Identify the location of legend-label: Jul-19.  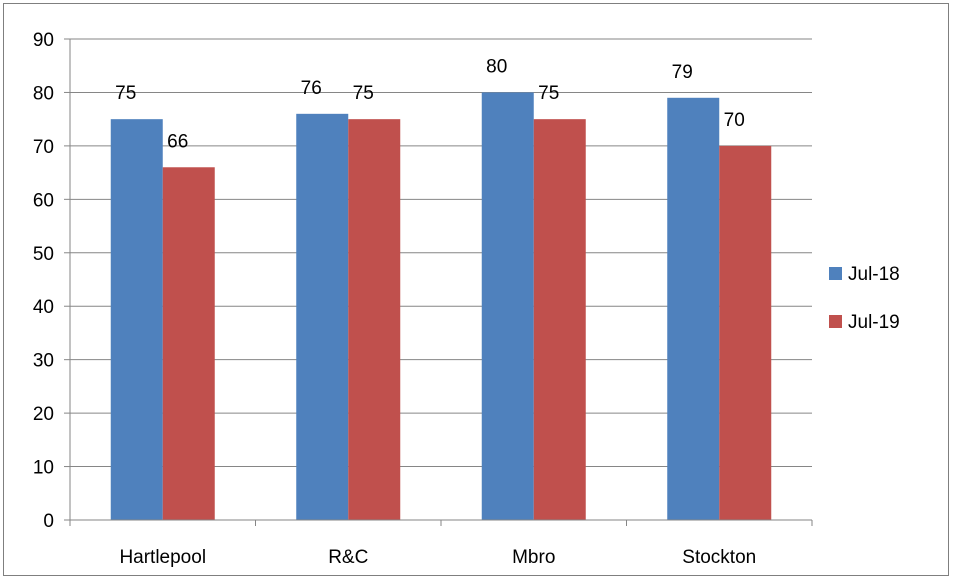
(874, 322).